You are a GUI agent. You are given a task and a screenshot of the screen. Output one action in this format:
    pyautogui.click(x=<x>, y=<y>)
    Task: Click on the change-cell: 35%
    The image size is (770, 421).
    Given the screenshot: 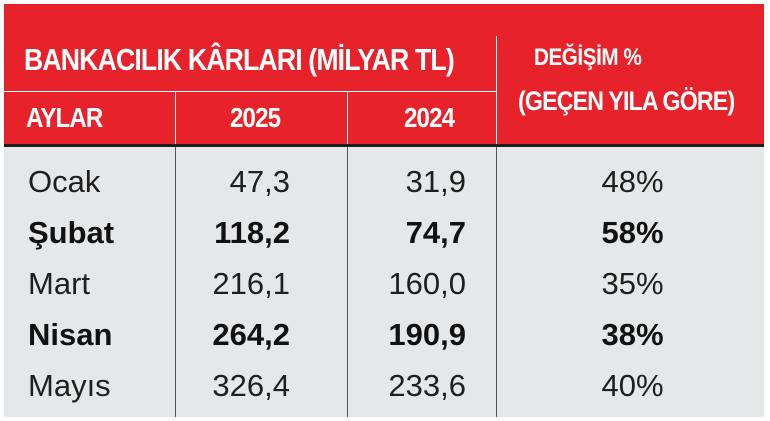 What is the action you would take?
    pyautogui.click(x=632, y=283)
    